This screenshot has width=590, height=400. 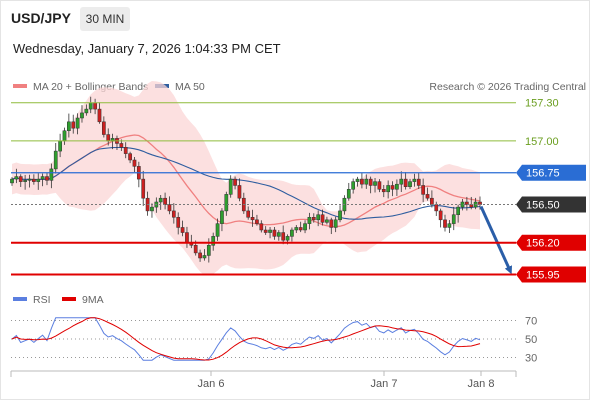 I want to click on level-tag-156.75, so click(x=551, y=172).